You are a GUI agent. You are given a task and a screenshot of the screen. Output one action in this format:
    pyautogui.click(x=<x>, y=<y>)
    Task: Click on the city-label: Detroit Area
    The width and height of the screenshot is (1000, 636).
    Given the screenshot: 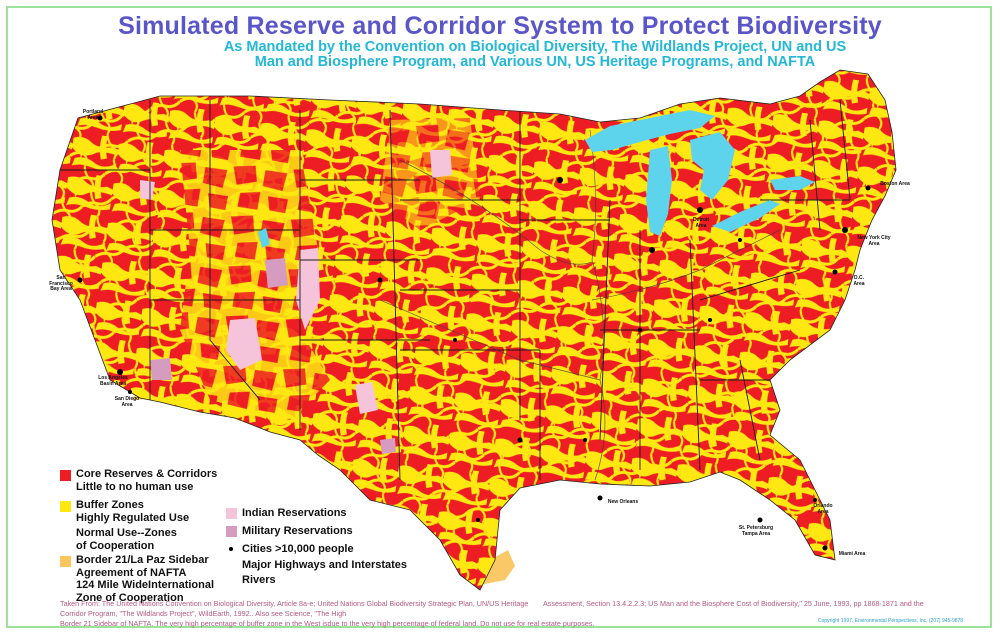 What is the action you would take?
    pyautogui.click(x=701, y=223)
    